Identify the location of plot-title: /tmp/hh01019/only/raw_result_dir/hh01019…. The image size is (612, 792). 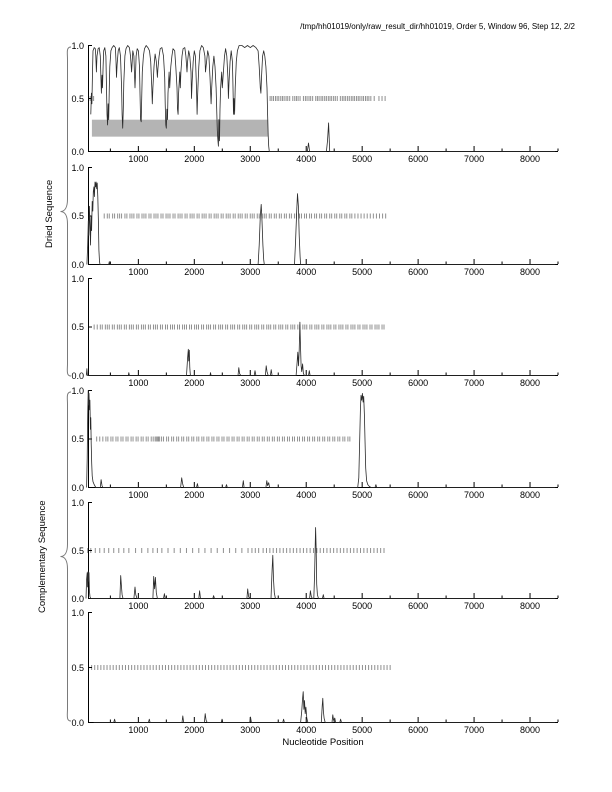
(437, 26).